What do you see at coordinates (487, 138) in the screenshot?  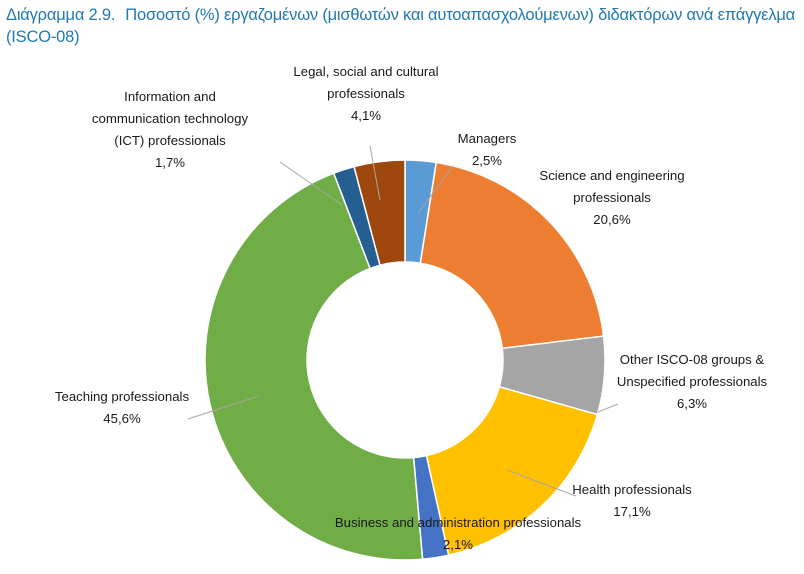 I see `slice-name-label: Managers` at bounding box center [487, 138].